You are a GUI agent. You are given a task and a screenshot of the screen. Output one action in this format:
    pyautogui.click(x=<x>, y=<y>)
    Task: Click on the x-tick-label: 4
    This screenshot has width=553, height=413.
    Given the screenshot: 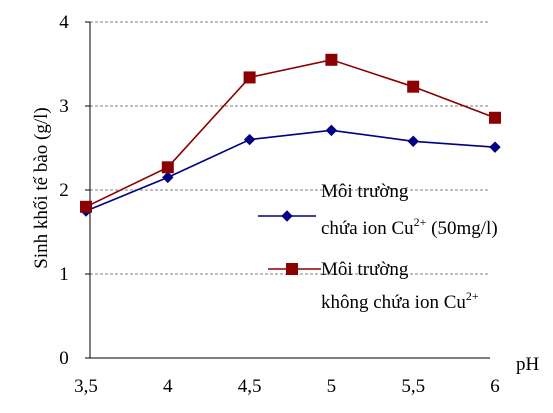 What is the action you would take?
    pyautogui.click(x=168, y=386)
    